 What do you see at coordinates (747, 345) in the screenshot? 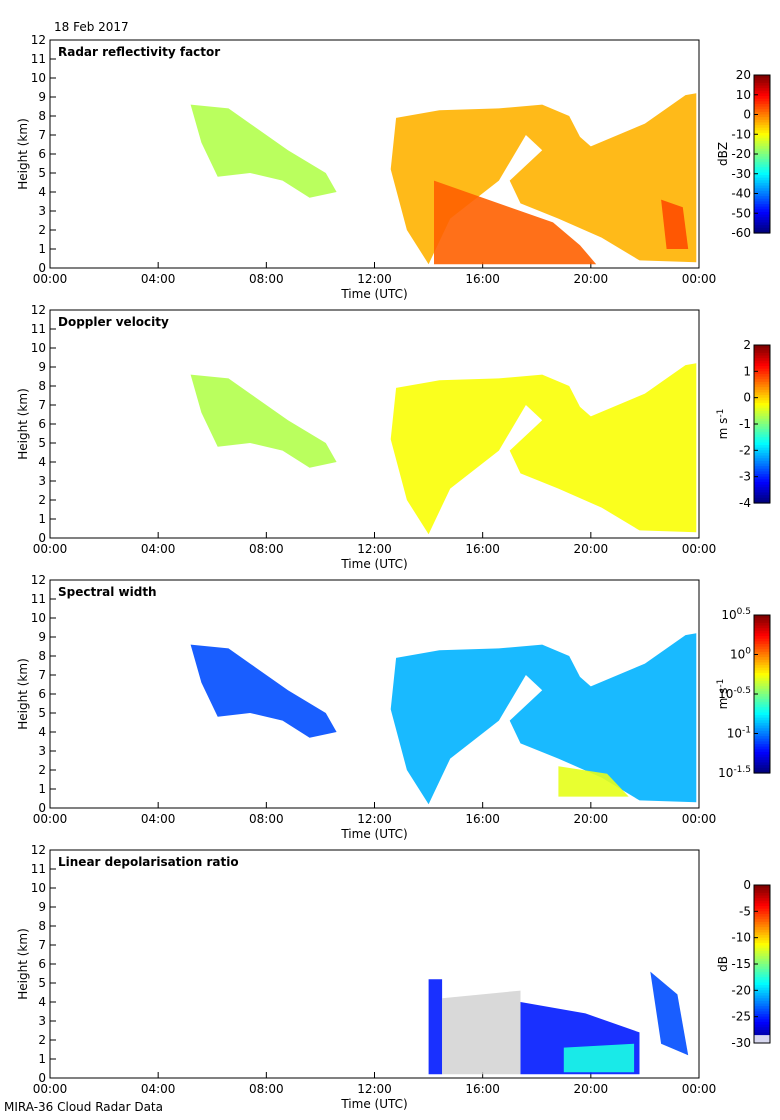
I see `colorbar-tick-label: 2` at bounding box center [747, 345].